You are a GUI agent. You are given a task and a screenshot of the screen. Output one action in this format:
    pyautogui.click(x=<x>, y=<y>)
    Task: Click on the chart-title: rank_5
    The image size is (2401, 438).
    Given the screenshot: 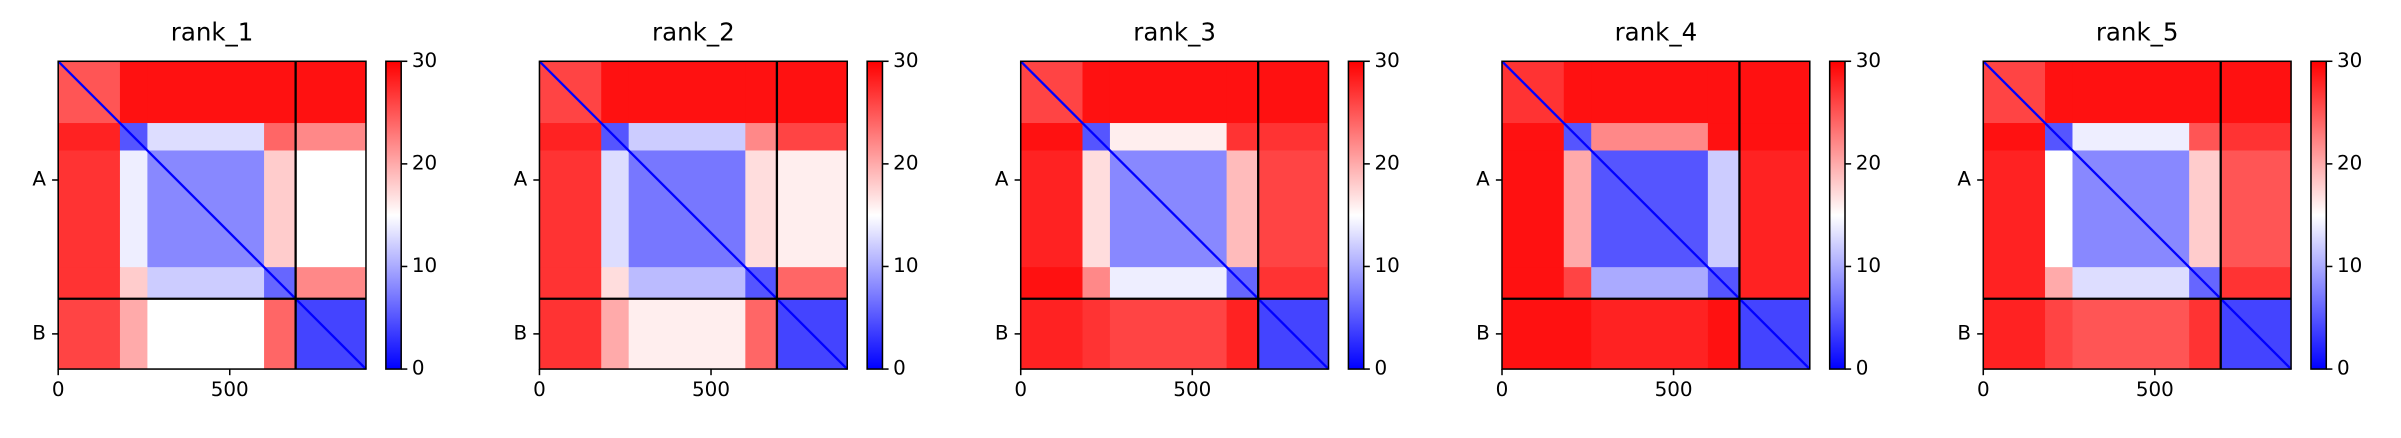 What is the action you would take?
    pyautogui.click(x=2137, y=32)
    